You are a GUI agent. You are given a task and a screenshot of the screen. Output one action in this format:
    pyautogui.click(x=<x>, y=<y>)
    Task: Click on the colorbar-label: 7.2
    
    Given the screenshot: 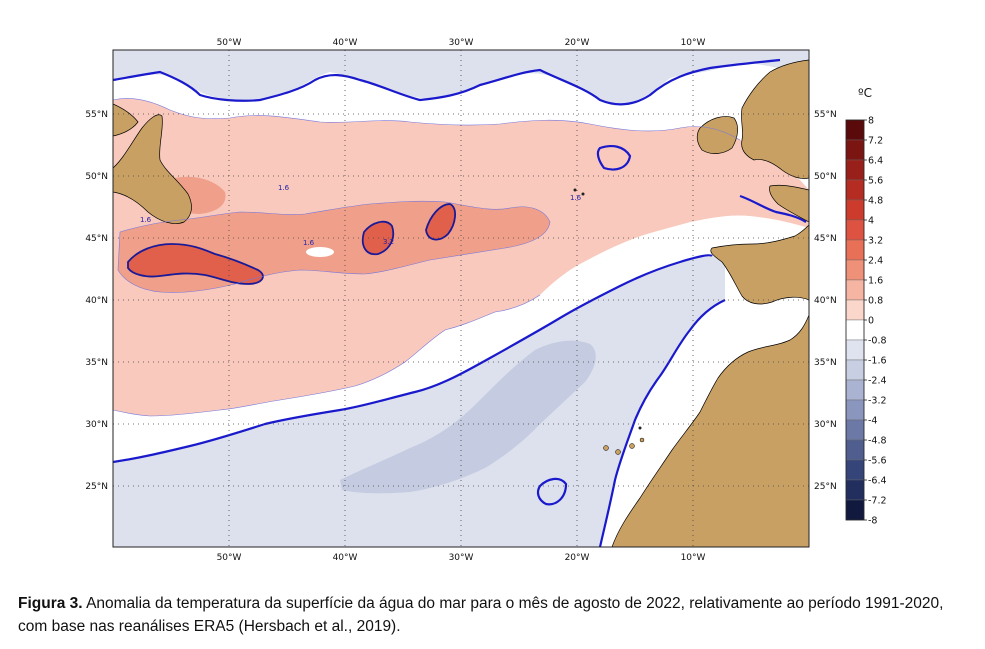 What is the action you would take?
    pyautogui.click(x=875, y=141)
    